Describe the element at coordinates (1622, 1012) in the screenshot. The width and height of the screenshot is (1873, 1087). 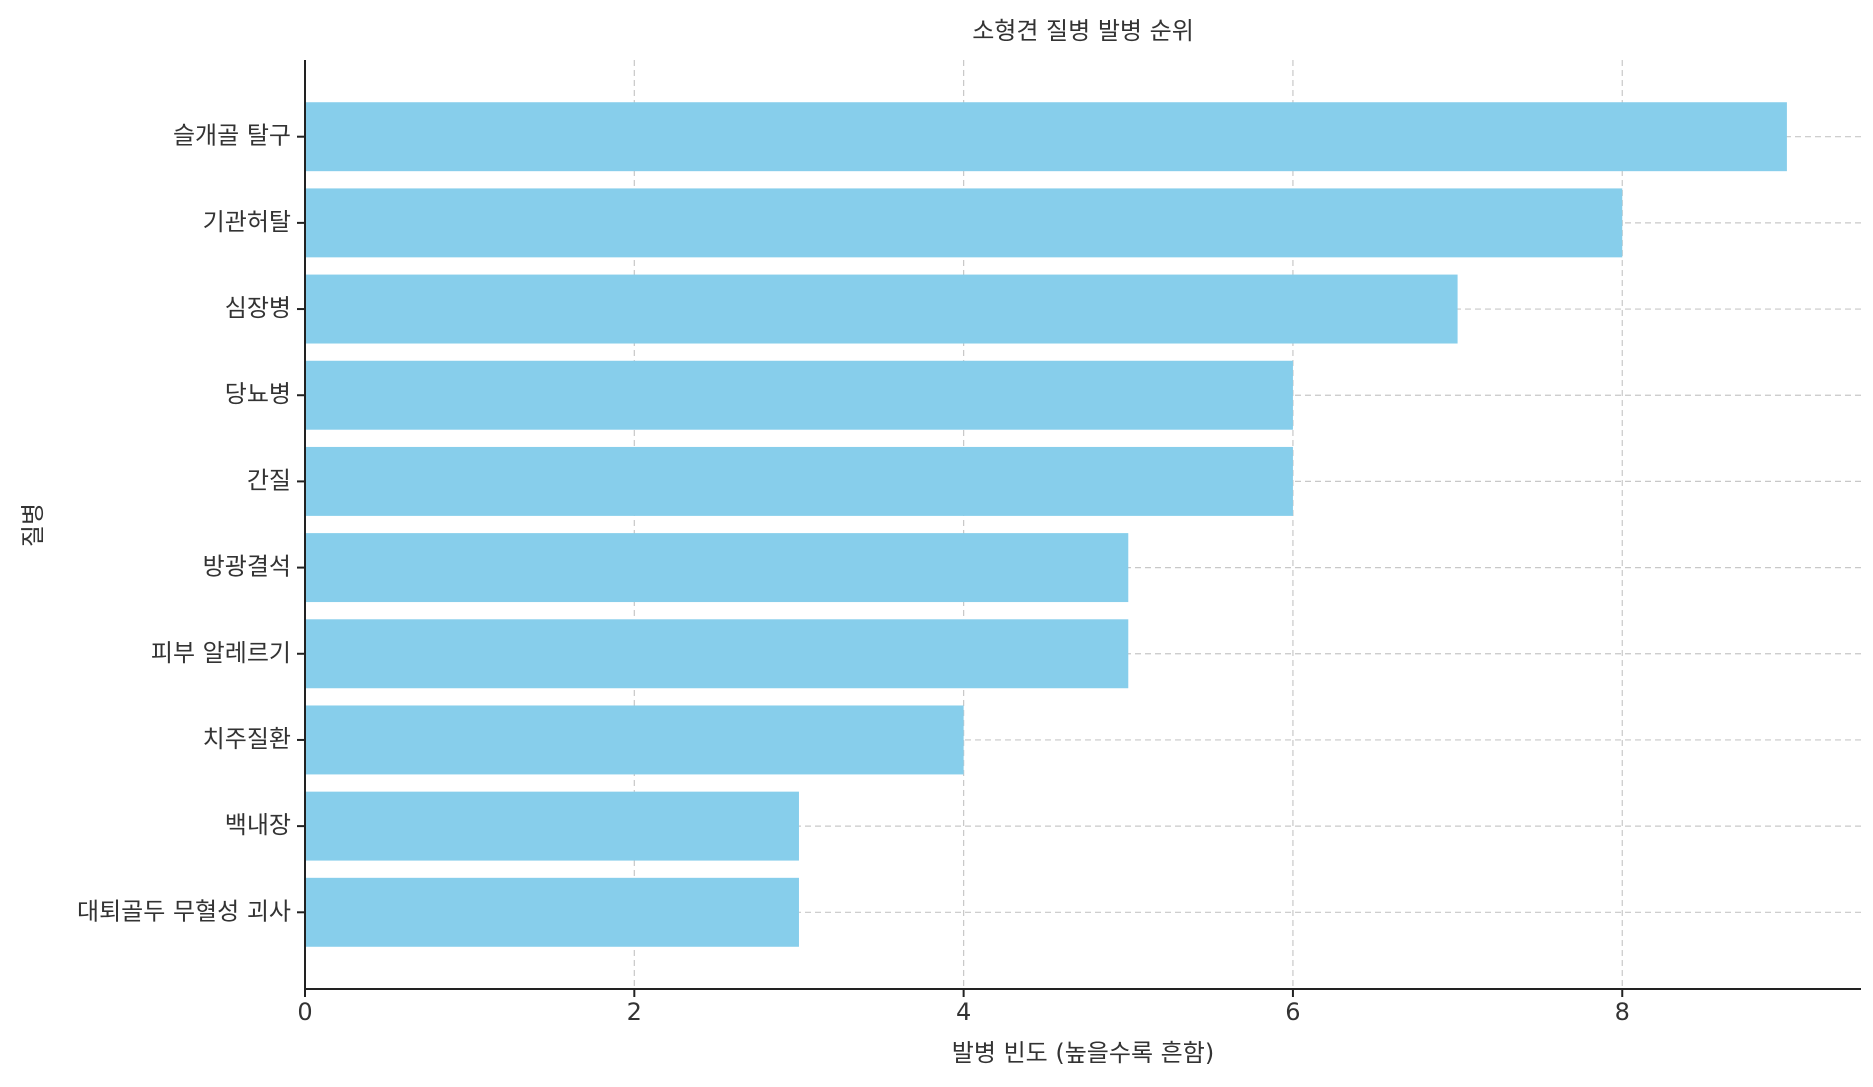
I see `x-tick-label: 8` at that location.